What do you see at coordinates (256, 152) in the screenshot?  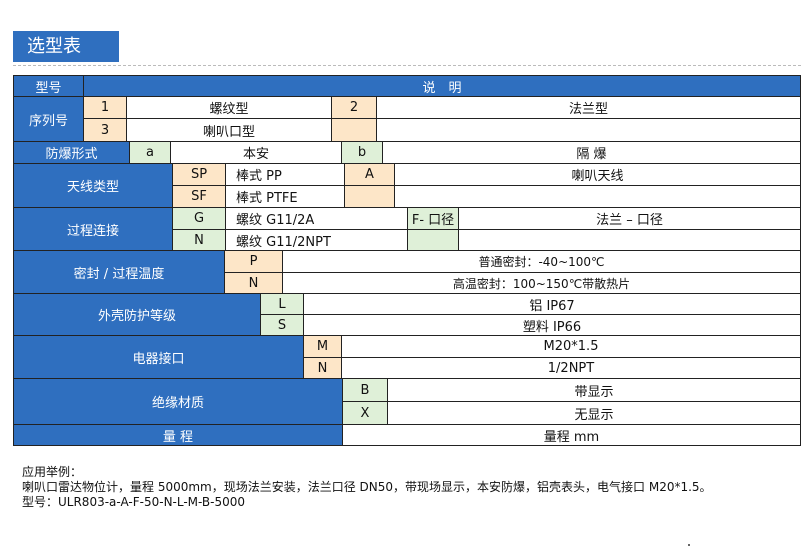 I see `explosion-desc-a: 本安` at bounding box center [256, 152].